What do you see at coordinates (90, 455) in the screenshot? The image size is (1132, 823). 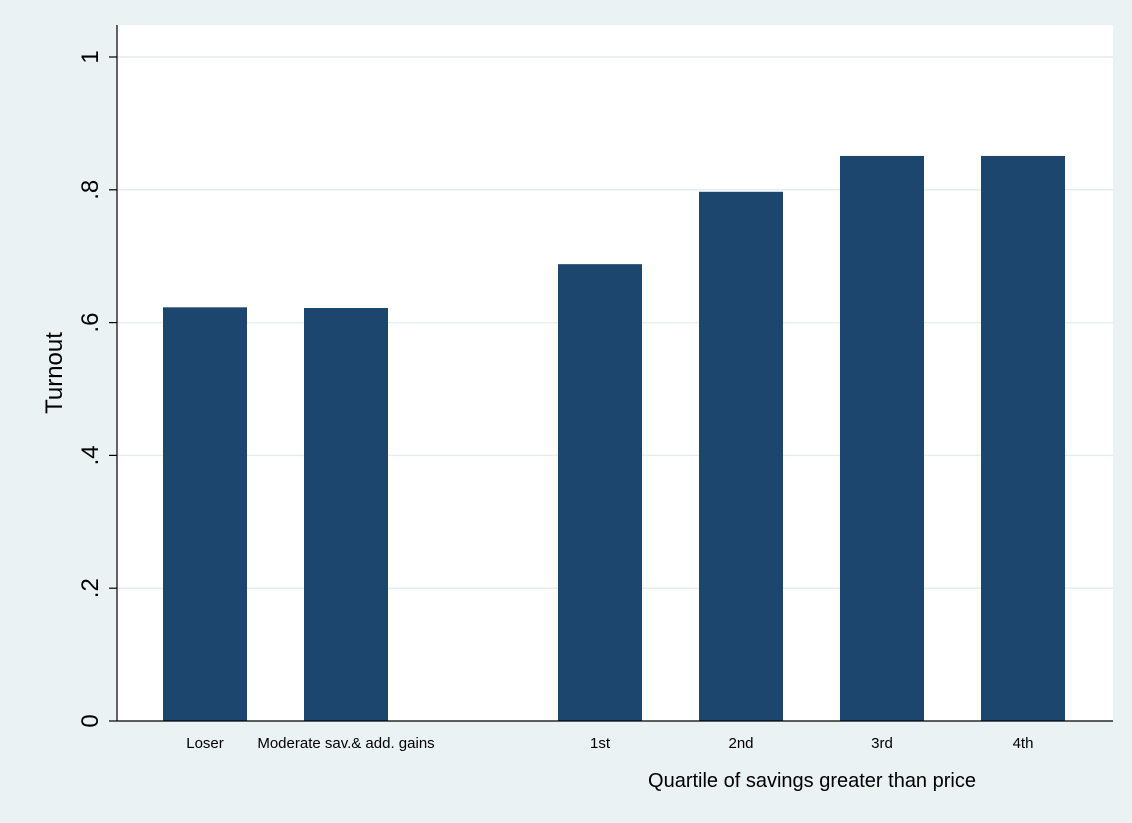 I see `y-tick-label: .4` at bounding box center [90, 455].